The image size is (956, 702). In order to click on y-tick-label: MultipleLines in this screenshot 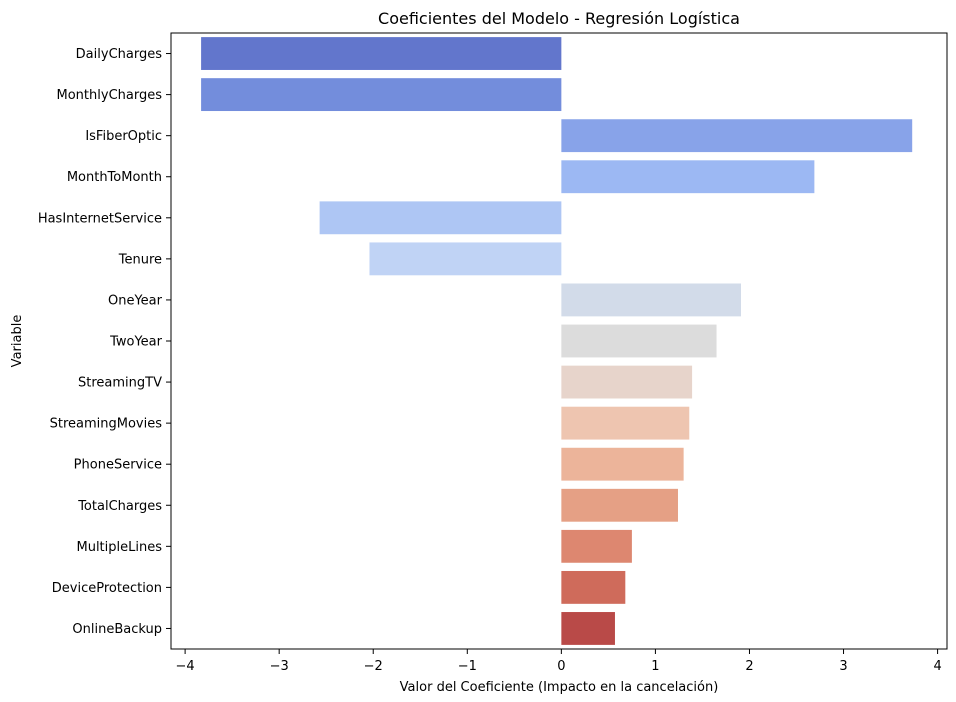, I will do `click(119, 547)`.